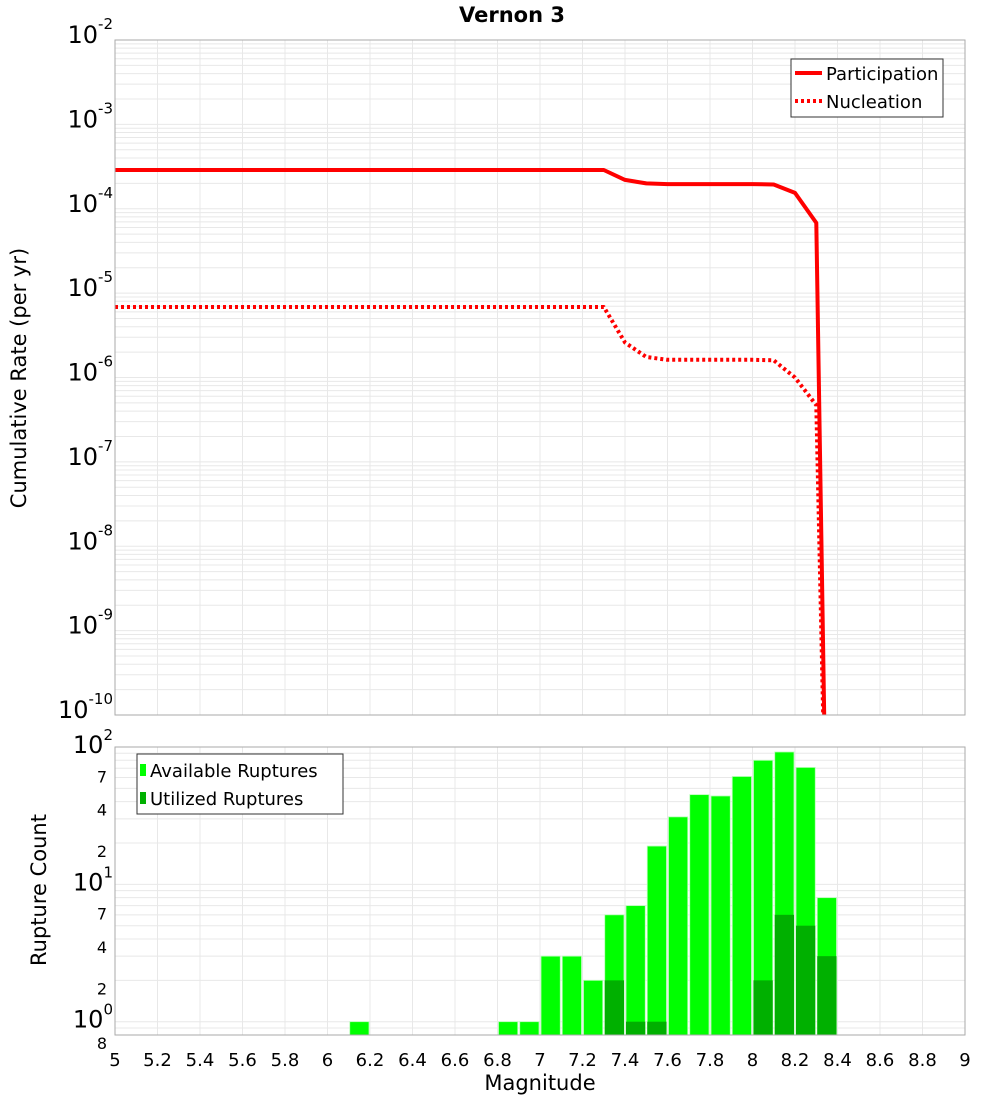 This screenshot has height=1100, width=1000. I want to click on legend-label: Available Ruptures, so click(234, 771).